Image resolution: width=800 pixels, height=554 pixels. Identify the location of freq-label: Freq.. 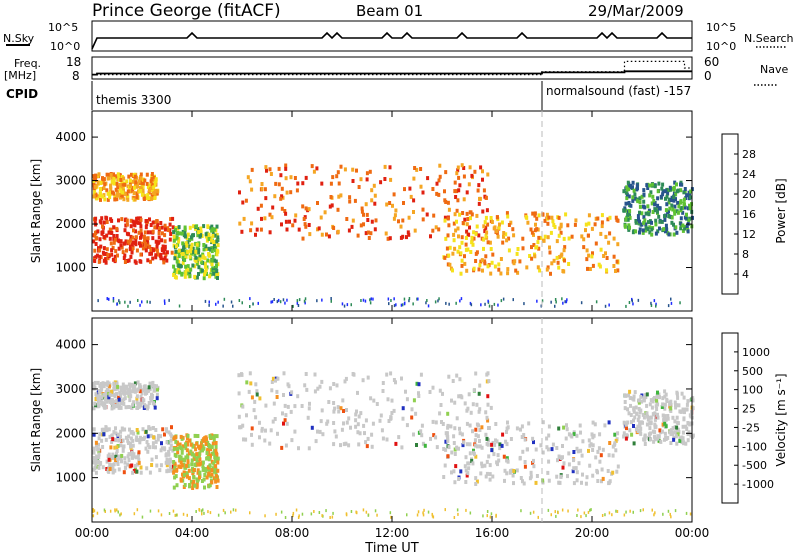
(27, 63).